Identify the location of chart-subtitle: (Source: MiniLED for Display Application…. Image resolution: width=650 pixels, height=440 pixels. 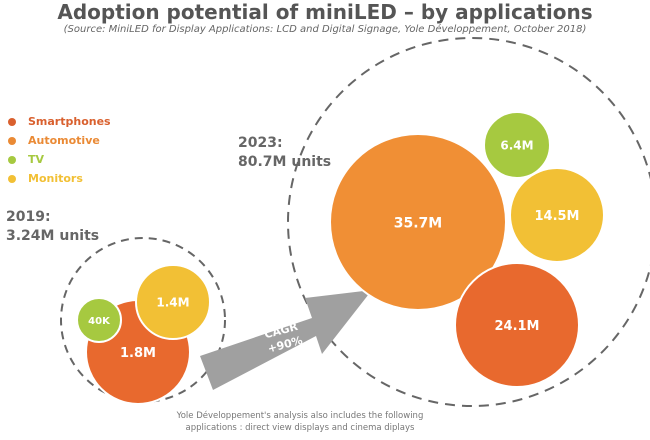
(325, 29).